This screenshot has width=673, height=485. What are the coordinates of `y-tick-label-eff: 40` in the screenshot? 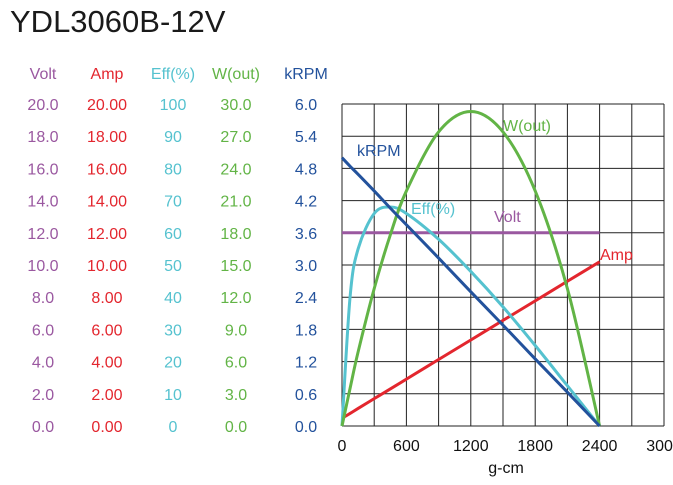 It's located at (173, 298).